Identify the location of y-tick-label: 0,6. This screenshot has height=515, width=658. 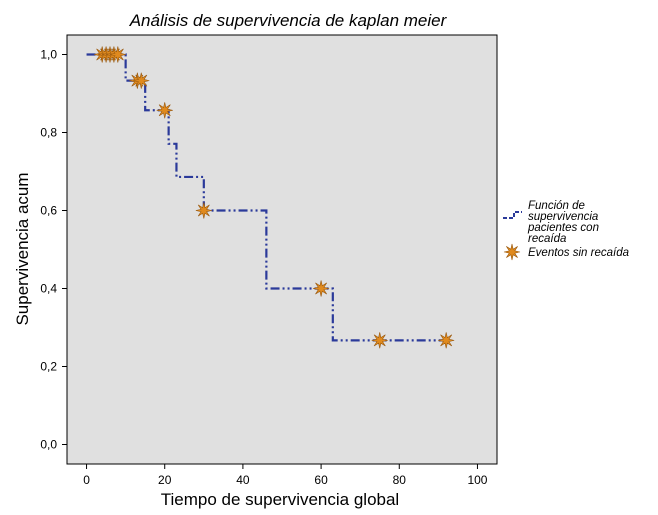
(48, 211).